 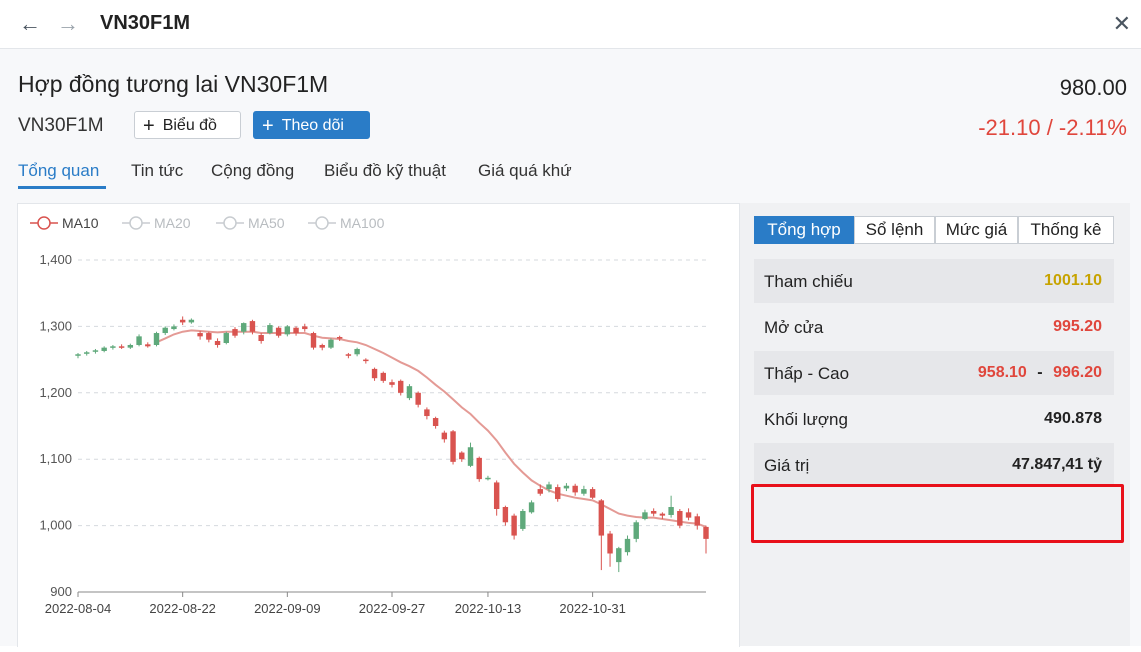 I want to click on low-high-label: Thấp - Cao, so click(x=807, y=373).